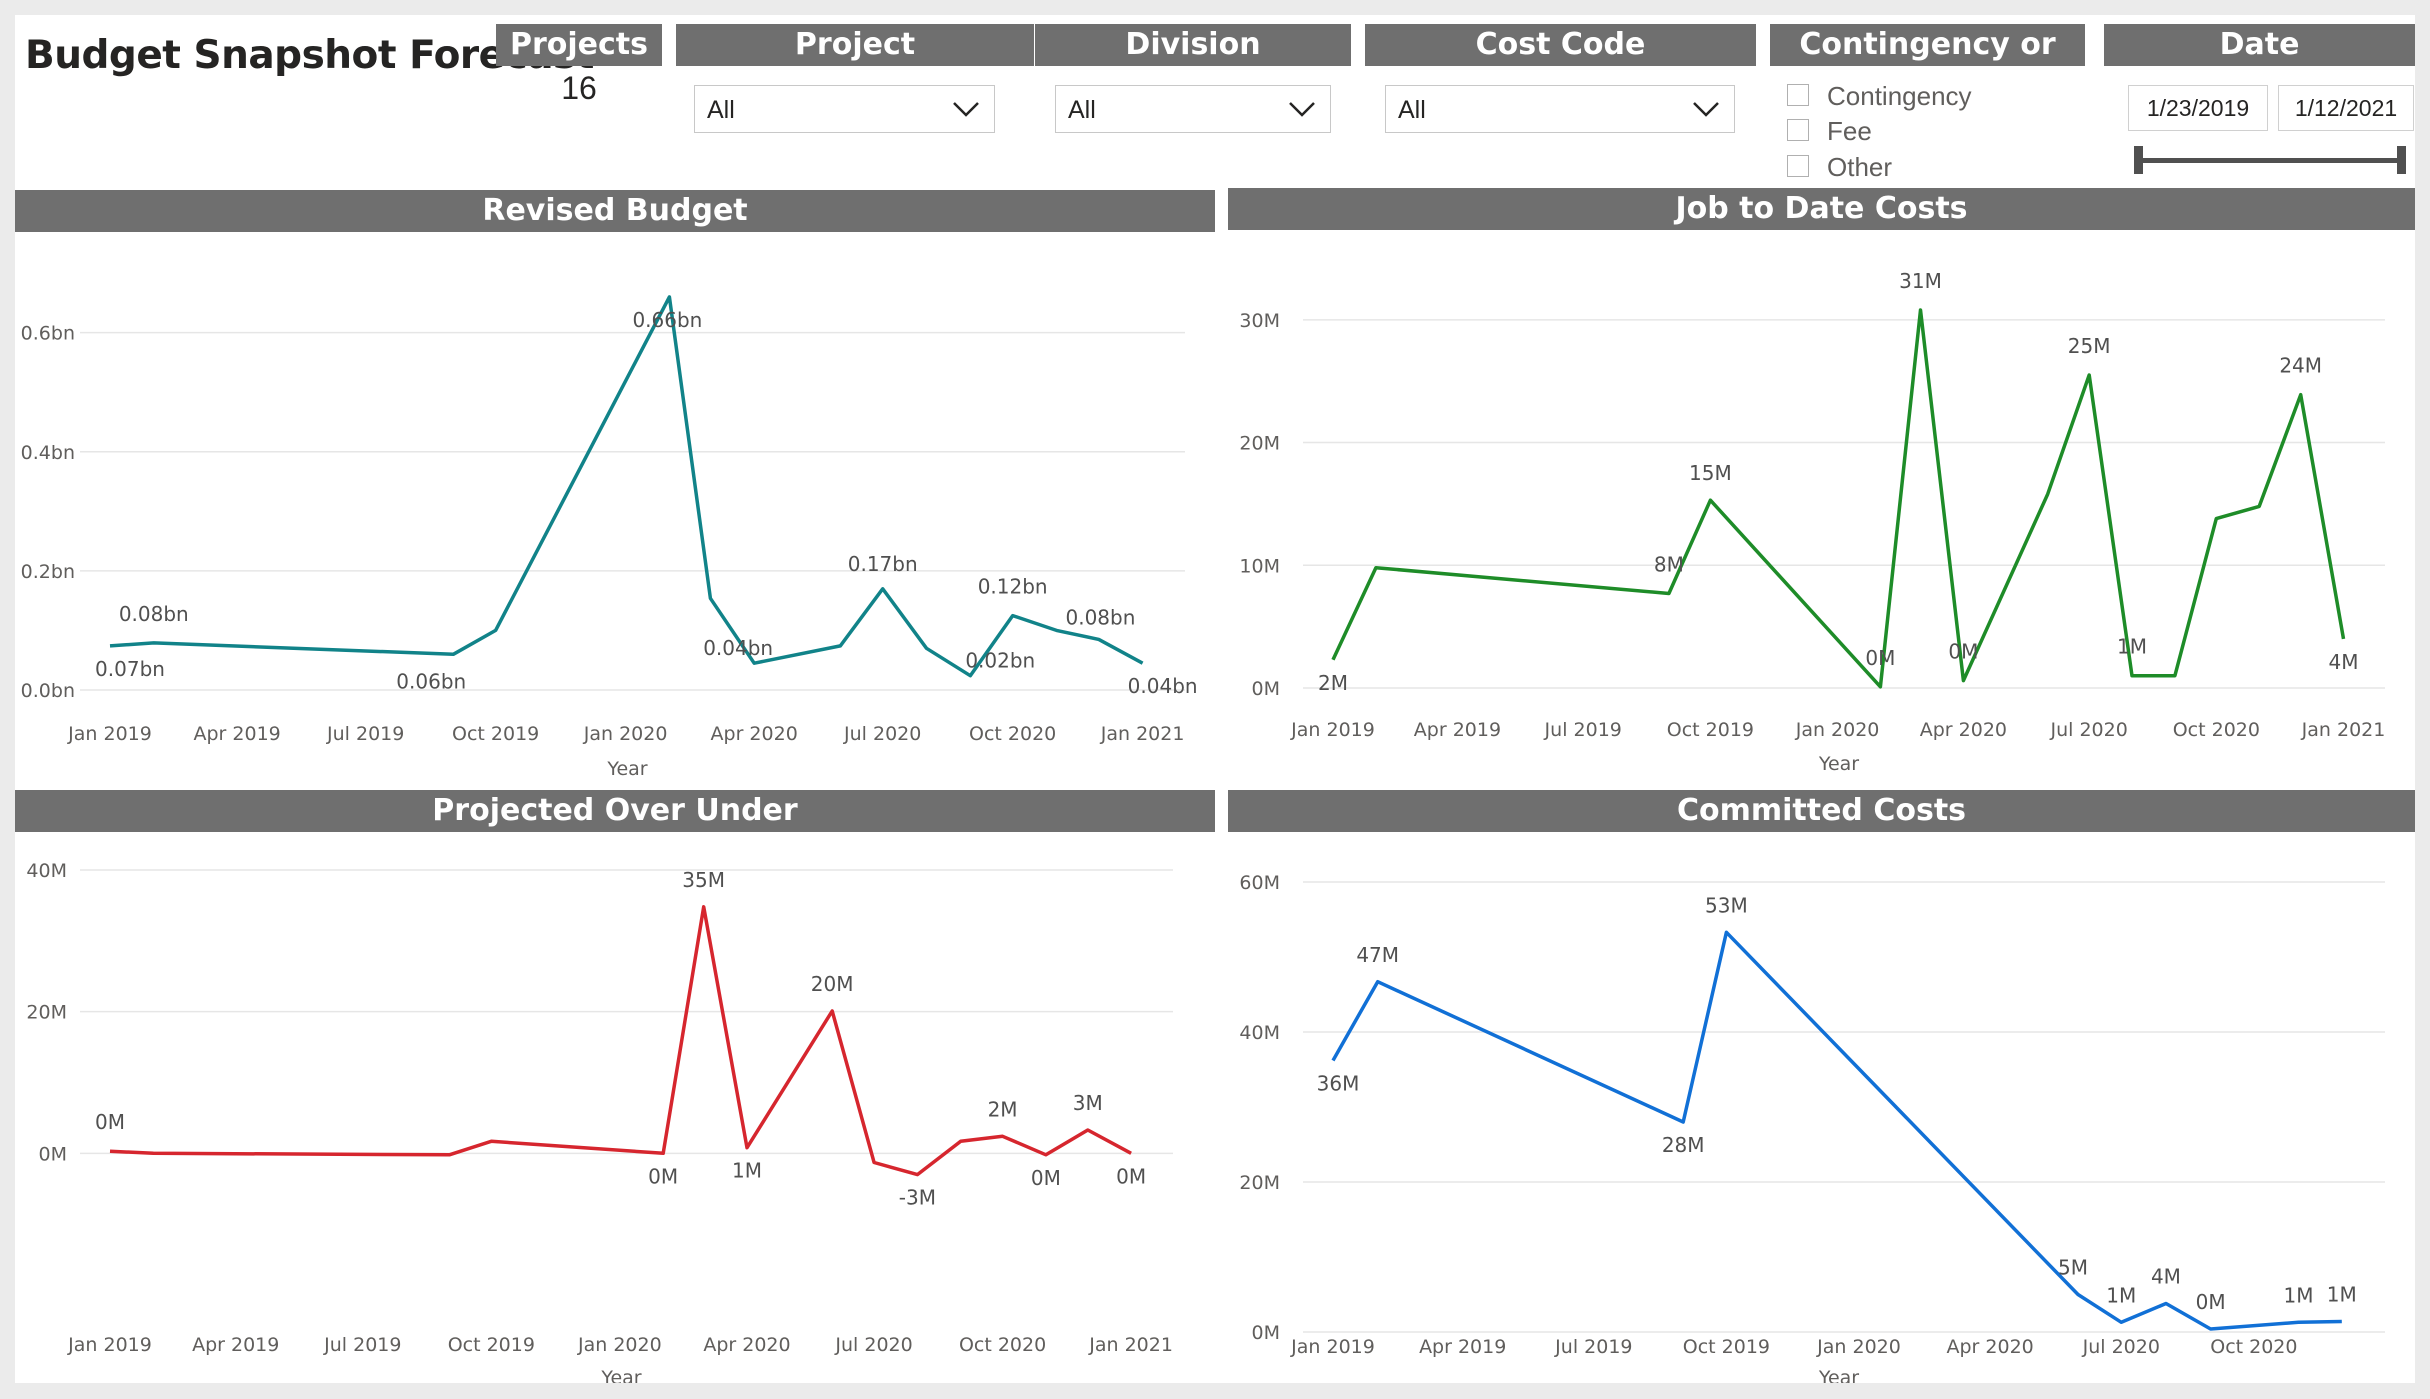 The image size is (2430, 1399). I want to click on data-label: 0.06bn, so click(431, 681).